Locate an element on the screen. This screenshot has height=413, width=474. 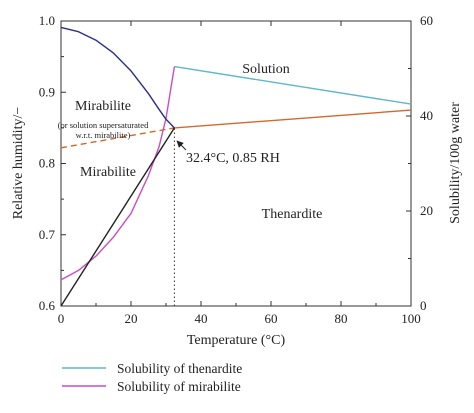
y-tick-label: 1.0 is located at coordinates (47, 20).